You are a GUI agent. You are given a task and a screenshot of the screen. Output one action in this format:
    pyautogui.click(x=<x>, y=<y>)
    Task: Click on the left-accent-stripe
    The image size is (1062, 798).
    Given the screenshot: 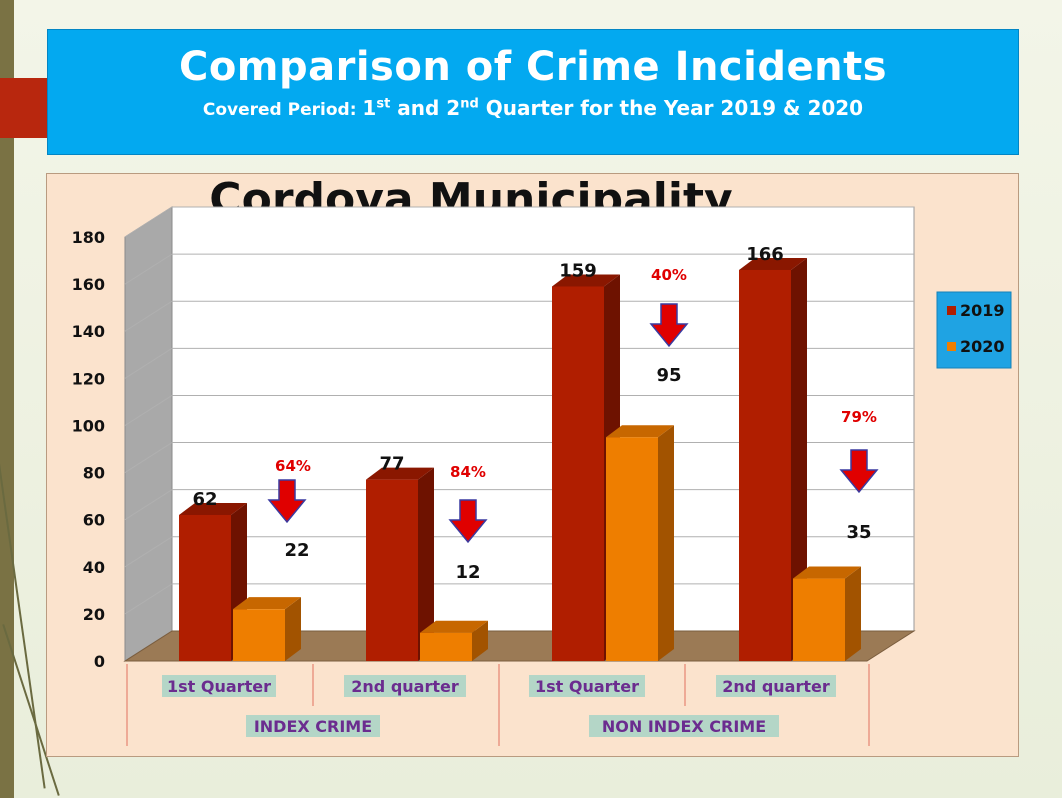 What is the action you would take?
    pyautogui.click(x=7, y=399)
    